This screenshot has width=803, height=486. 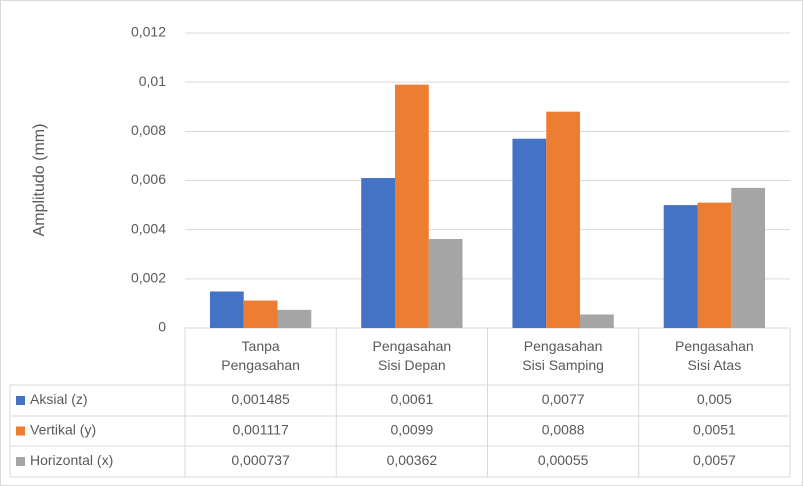 I want to click on y-tick-label: 0, so click(x=162, y=327).